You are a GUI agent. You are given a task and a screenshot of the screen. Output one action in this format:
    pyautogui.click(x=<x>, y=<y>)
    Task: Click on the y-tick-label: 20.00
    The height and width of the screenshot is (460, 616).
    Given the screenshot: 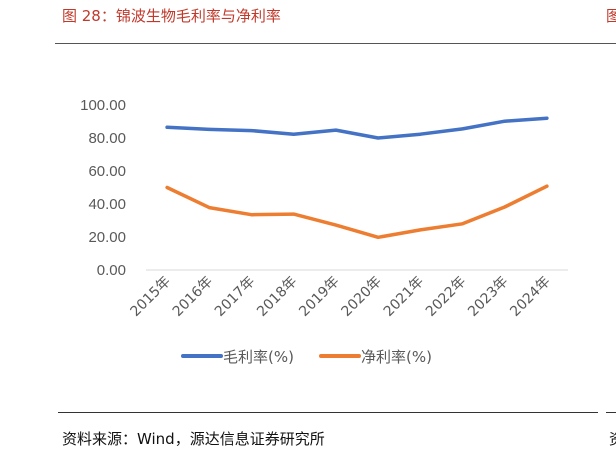 What is the action you would take?
    pyautogui.click(x=107, y=237)
    